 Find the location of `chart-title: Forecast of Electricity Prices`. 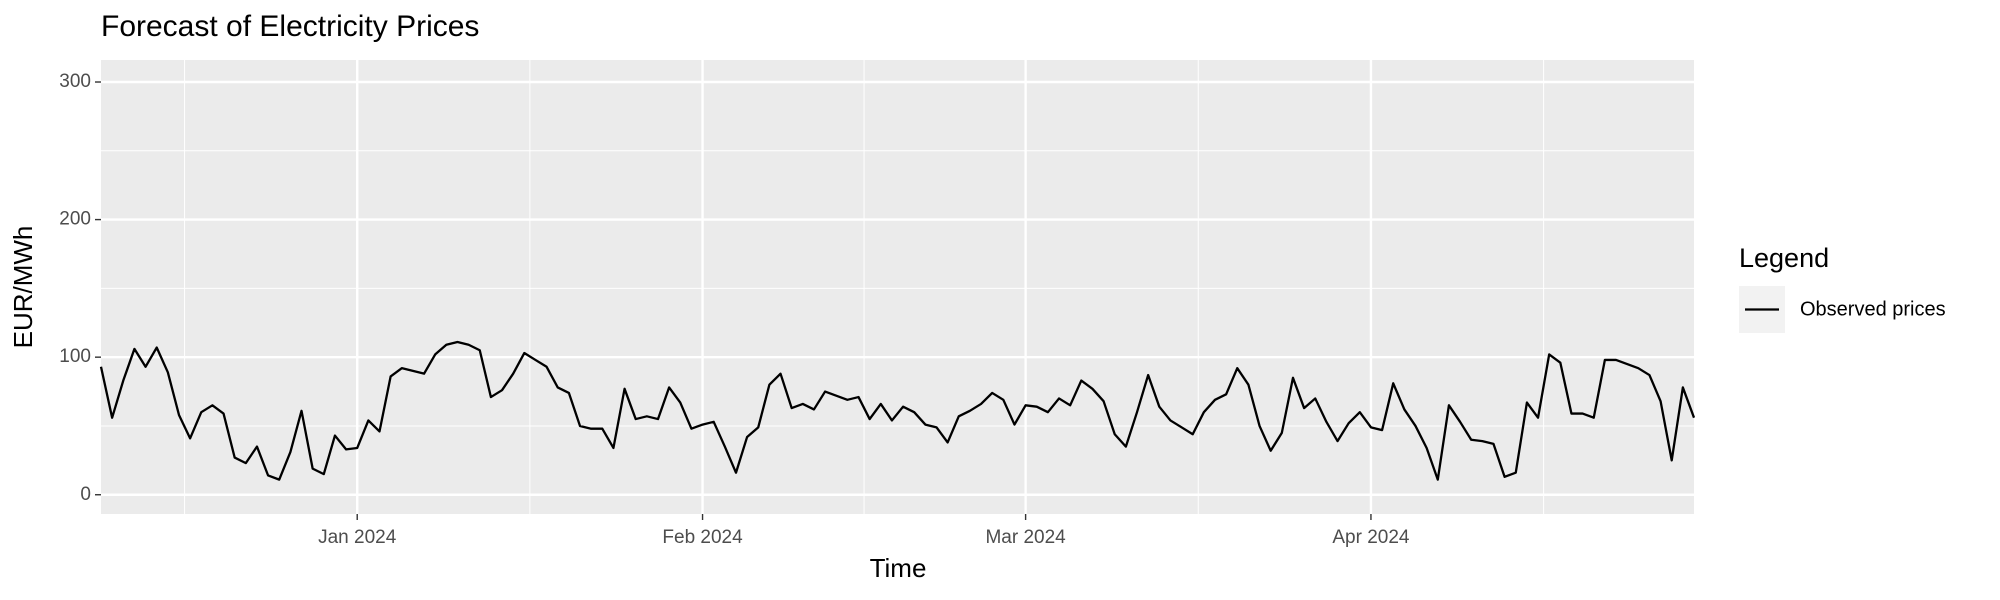

chart-title: Forecast of Electricity Prices is located at coordinates (290, 26).